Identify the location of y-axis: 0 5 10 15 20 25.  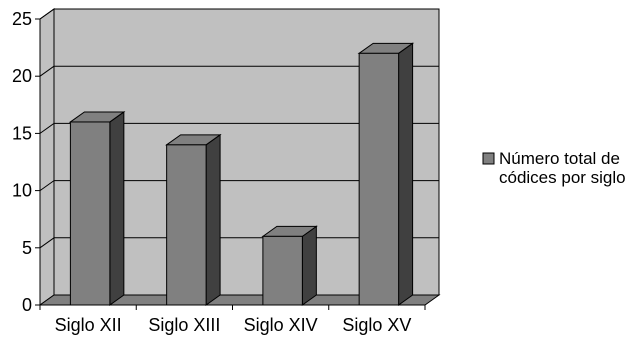
(26, 162).